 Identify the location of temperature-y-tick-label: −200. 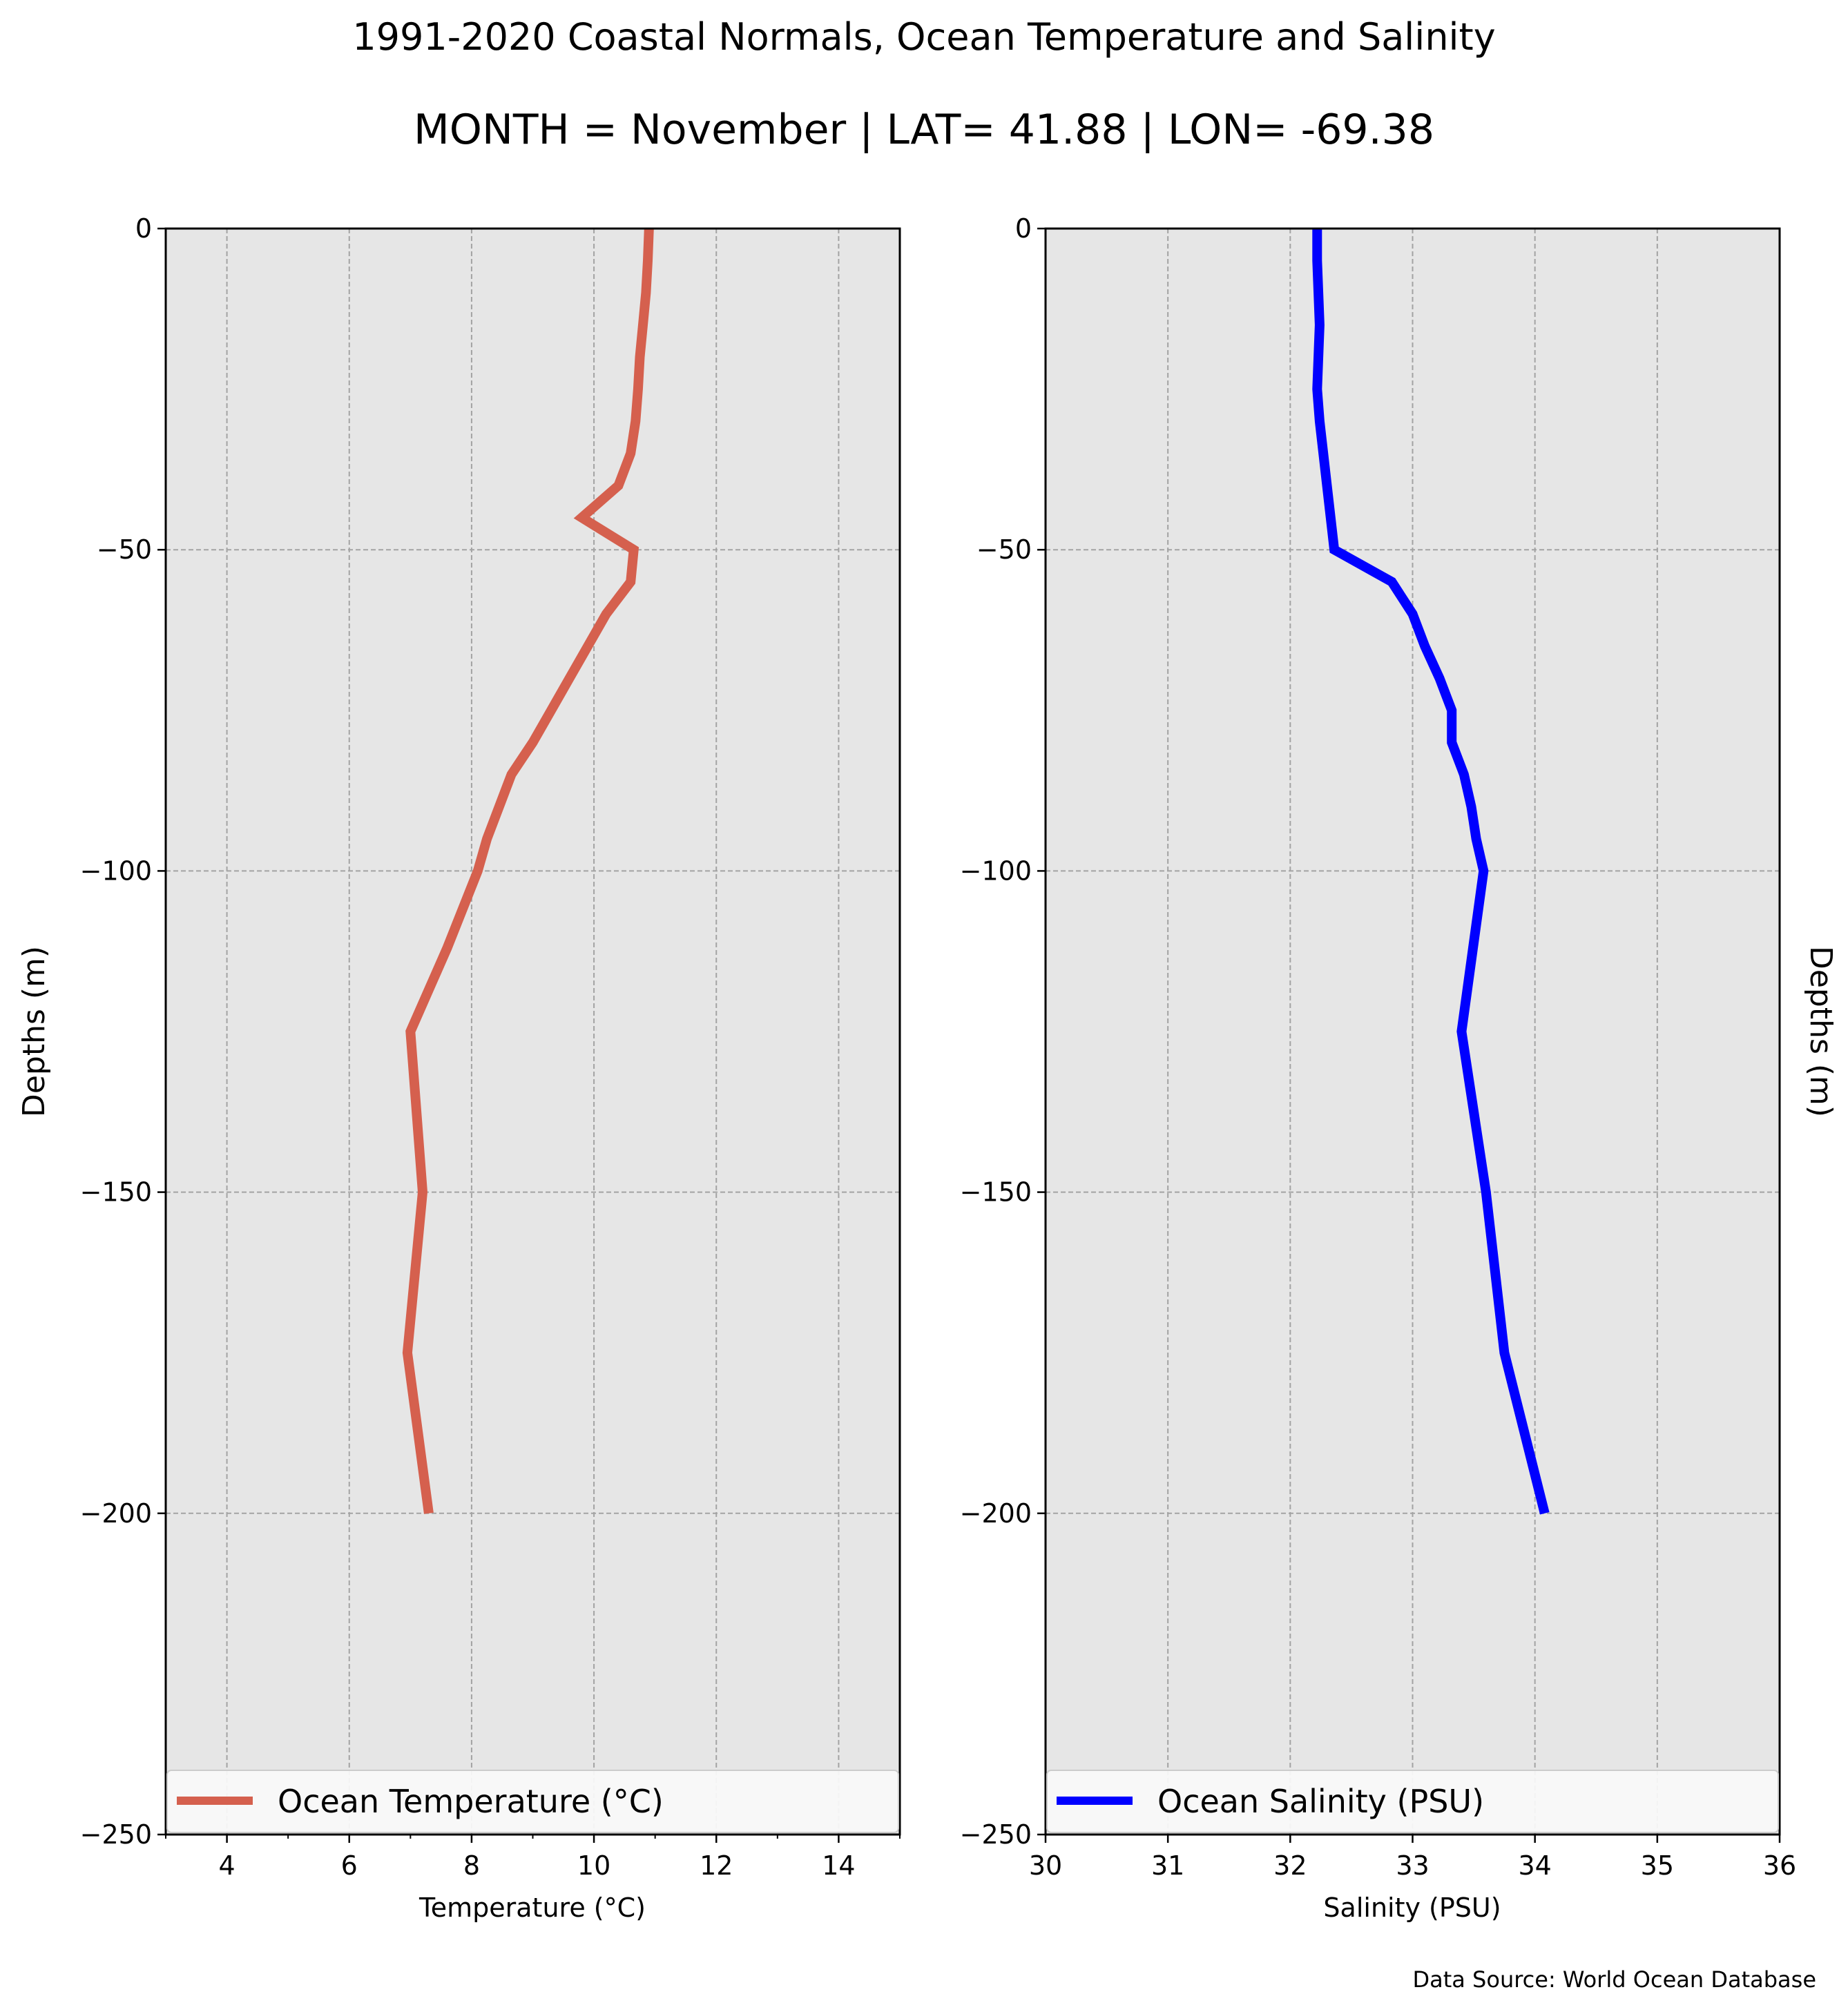
(116, 1514).